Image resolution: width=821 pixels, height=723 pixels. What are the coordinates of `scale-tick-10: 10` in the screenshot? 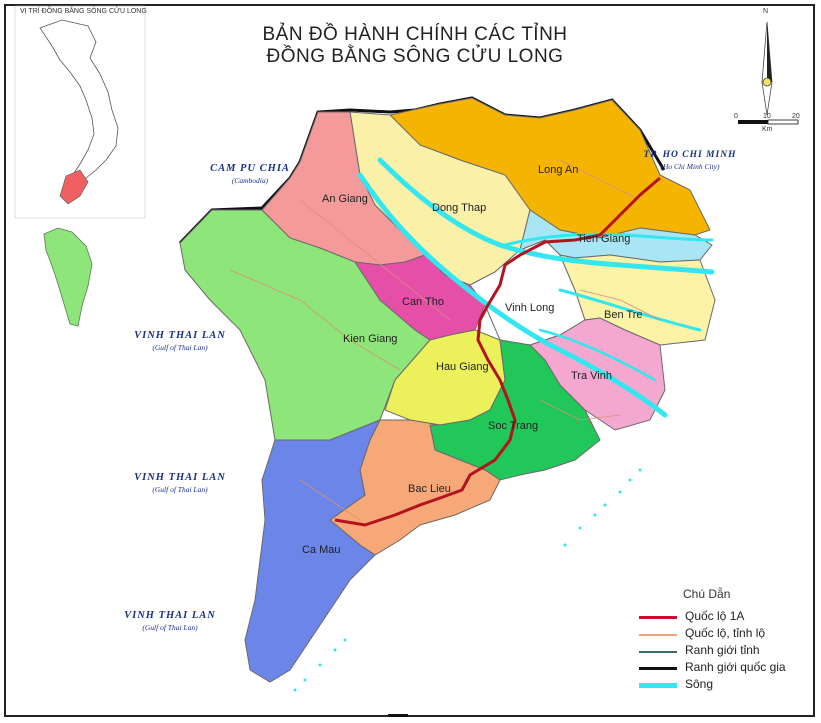 It's located at (767, 116).